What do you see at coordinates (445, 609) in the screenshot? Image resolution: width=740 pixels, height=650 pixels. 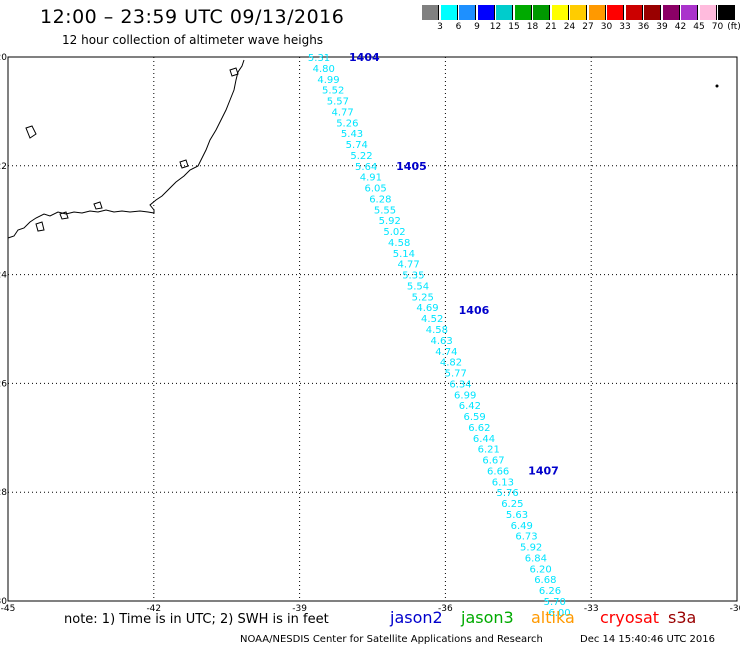 I see `lon-tick-label: -36` at bounding box center [445, 609].